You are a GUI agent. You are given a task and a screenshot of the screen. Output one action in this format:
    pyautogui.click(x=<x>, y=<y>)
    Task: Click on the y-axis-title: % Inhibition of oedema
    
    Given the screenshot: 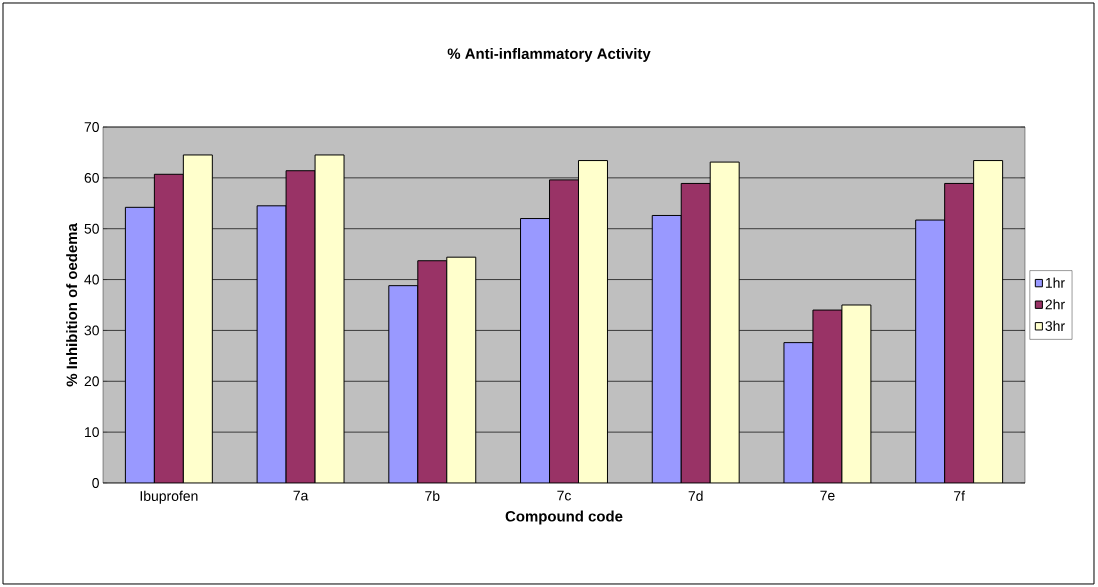 What is the action you would take?
    pyautogui.click(x=72, y=305)
    